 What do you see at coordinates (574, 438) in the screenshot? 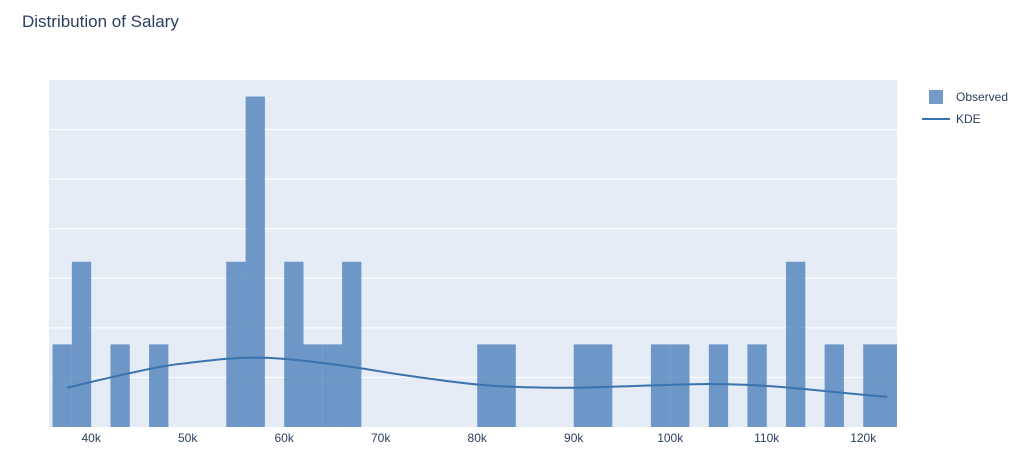
I see `x-tick-label: 90k` at bounding box center [574, 438].